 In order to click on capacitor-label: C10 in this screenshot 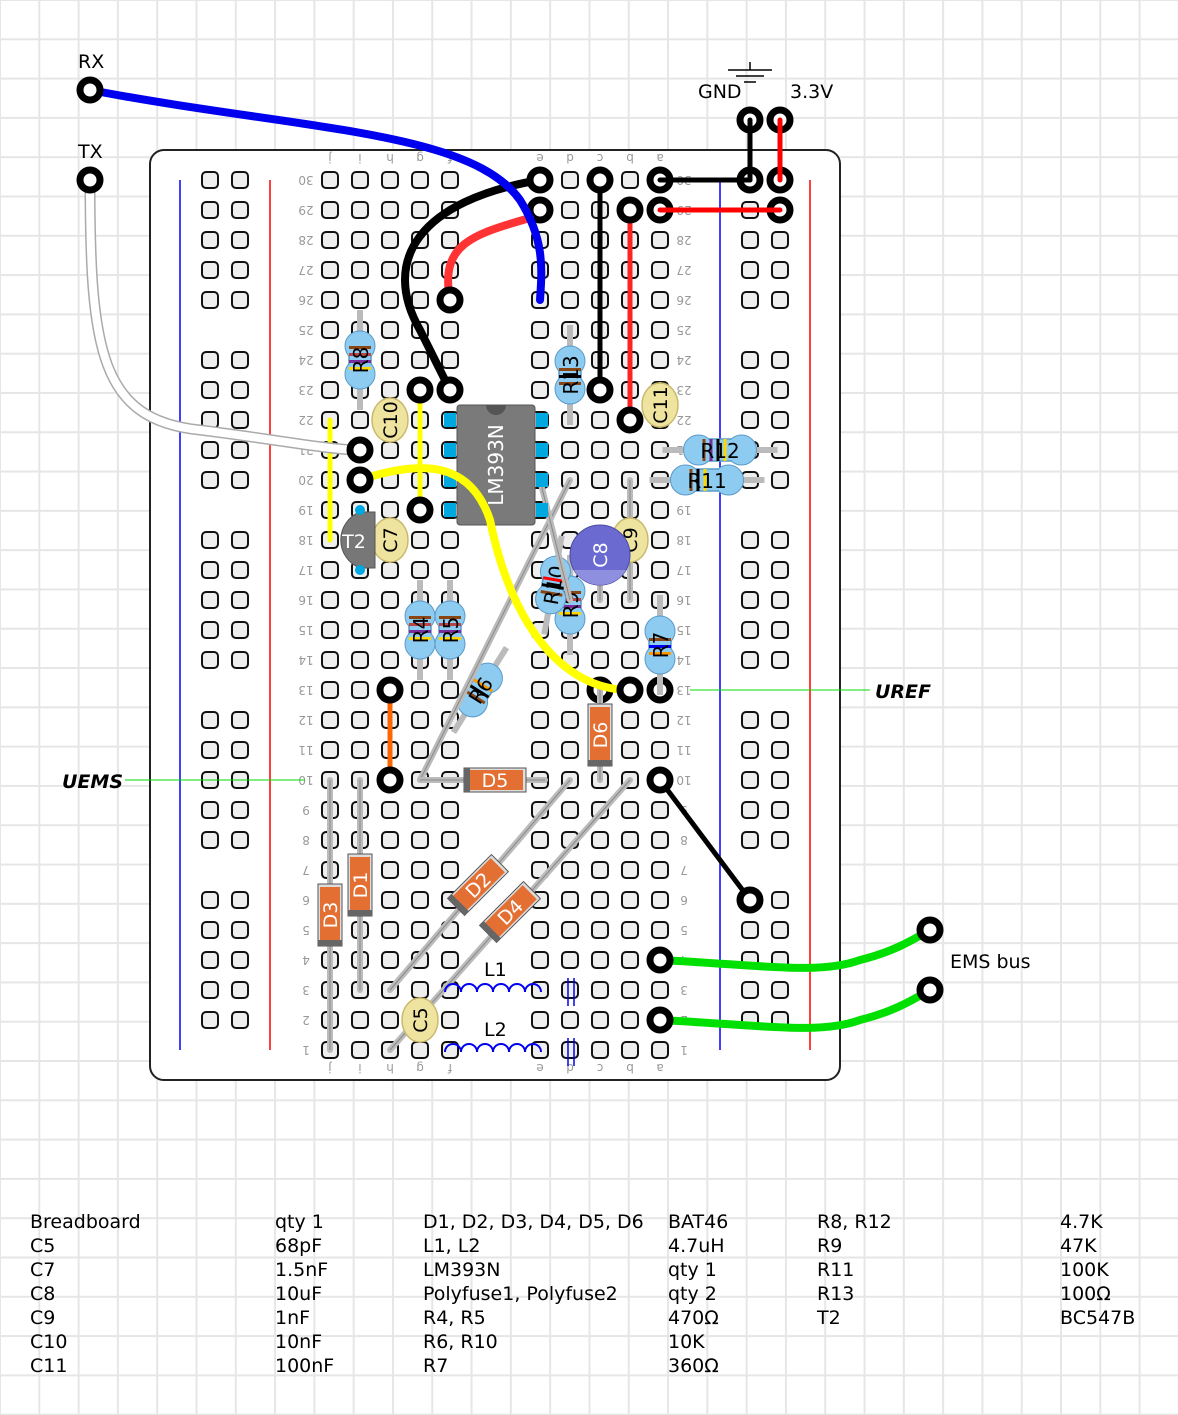, I will do `click(391, 419)`.